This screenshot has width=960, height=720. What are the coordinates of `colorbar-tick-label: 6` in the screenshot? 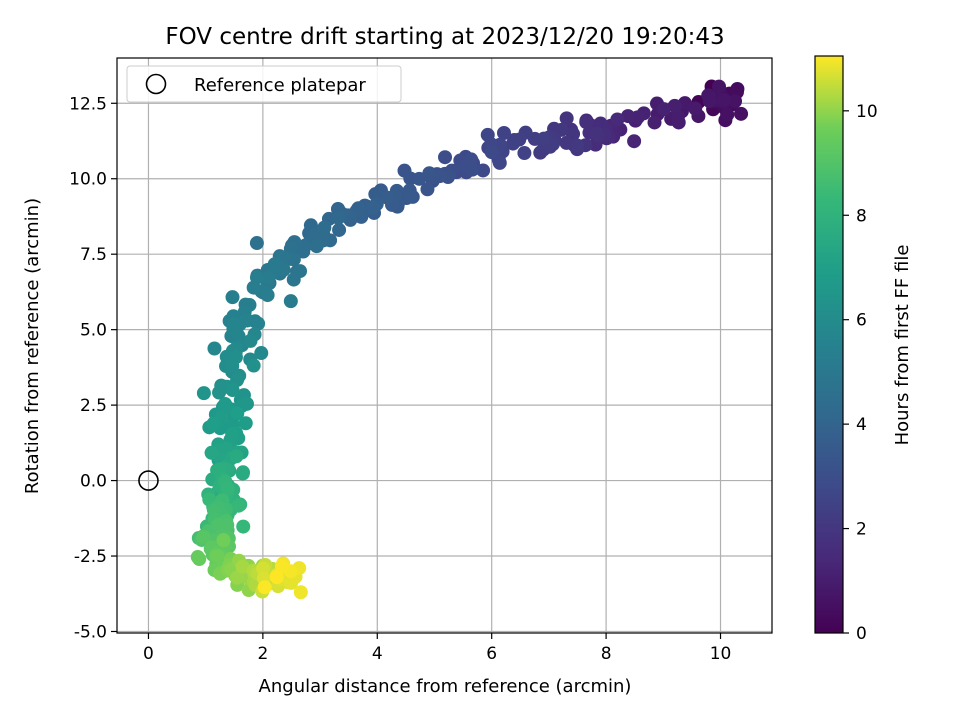 It's located at (861, 321).